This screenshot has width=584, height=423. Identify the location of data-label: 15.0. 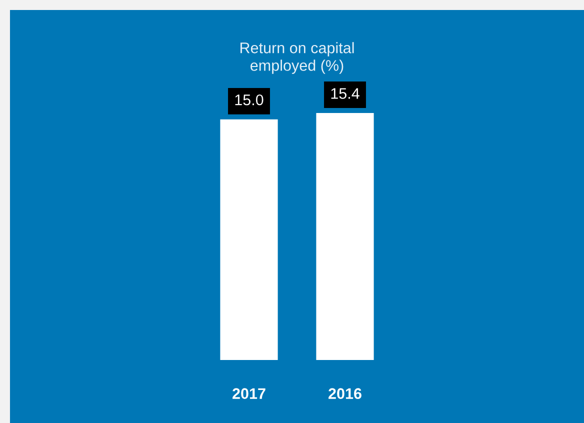
(249, 100).